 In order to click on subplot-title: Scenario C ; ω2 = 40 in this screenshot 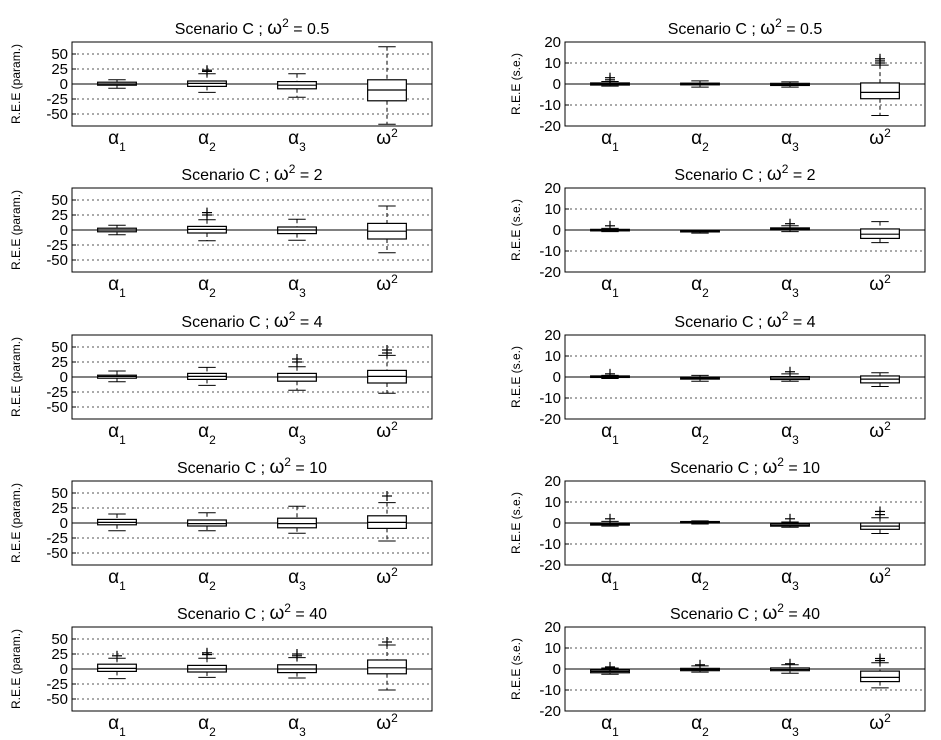, I will do `click(745, 612)`.